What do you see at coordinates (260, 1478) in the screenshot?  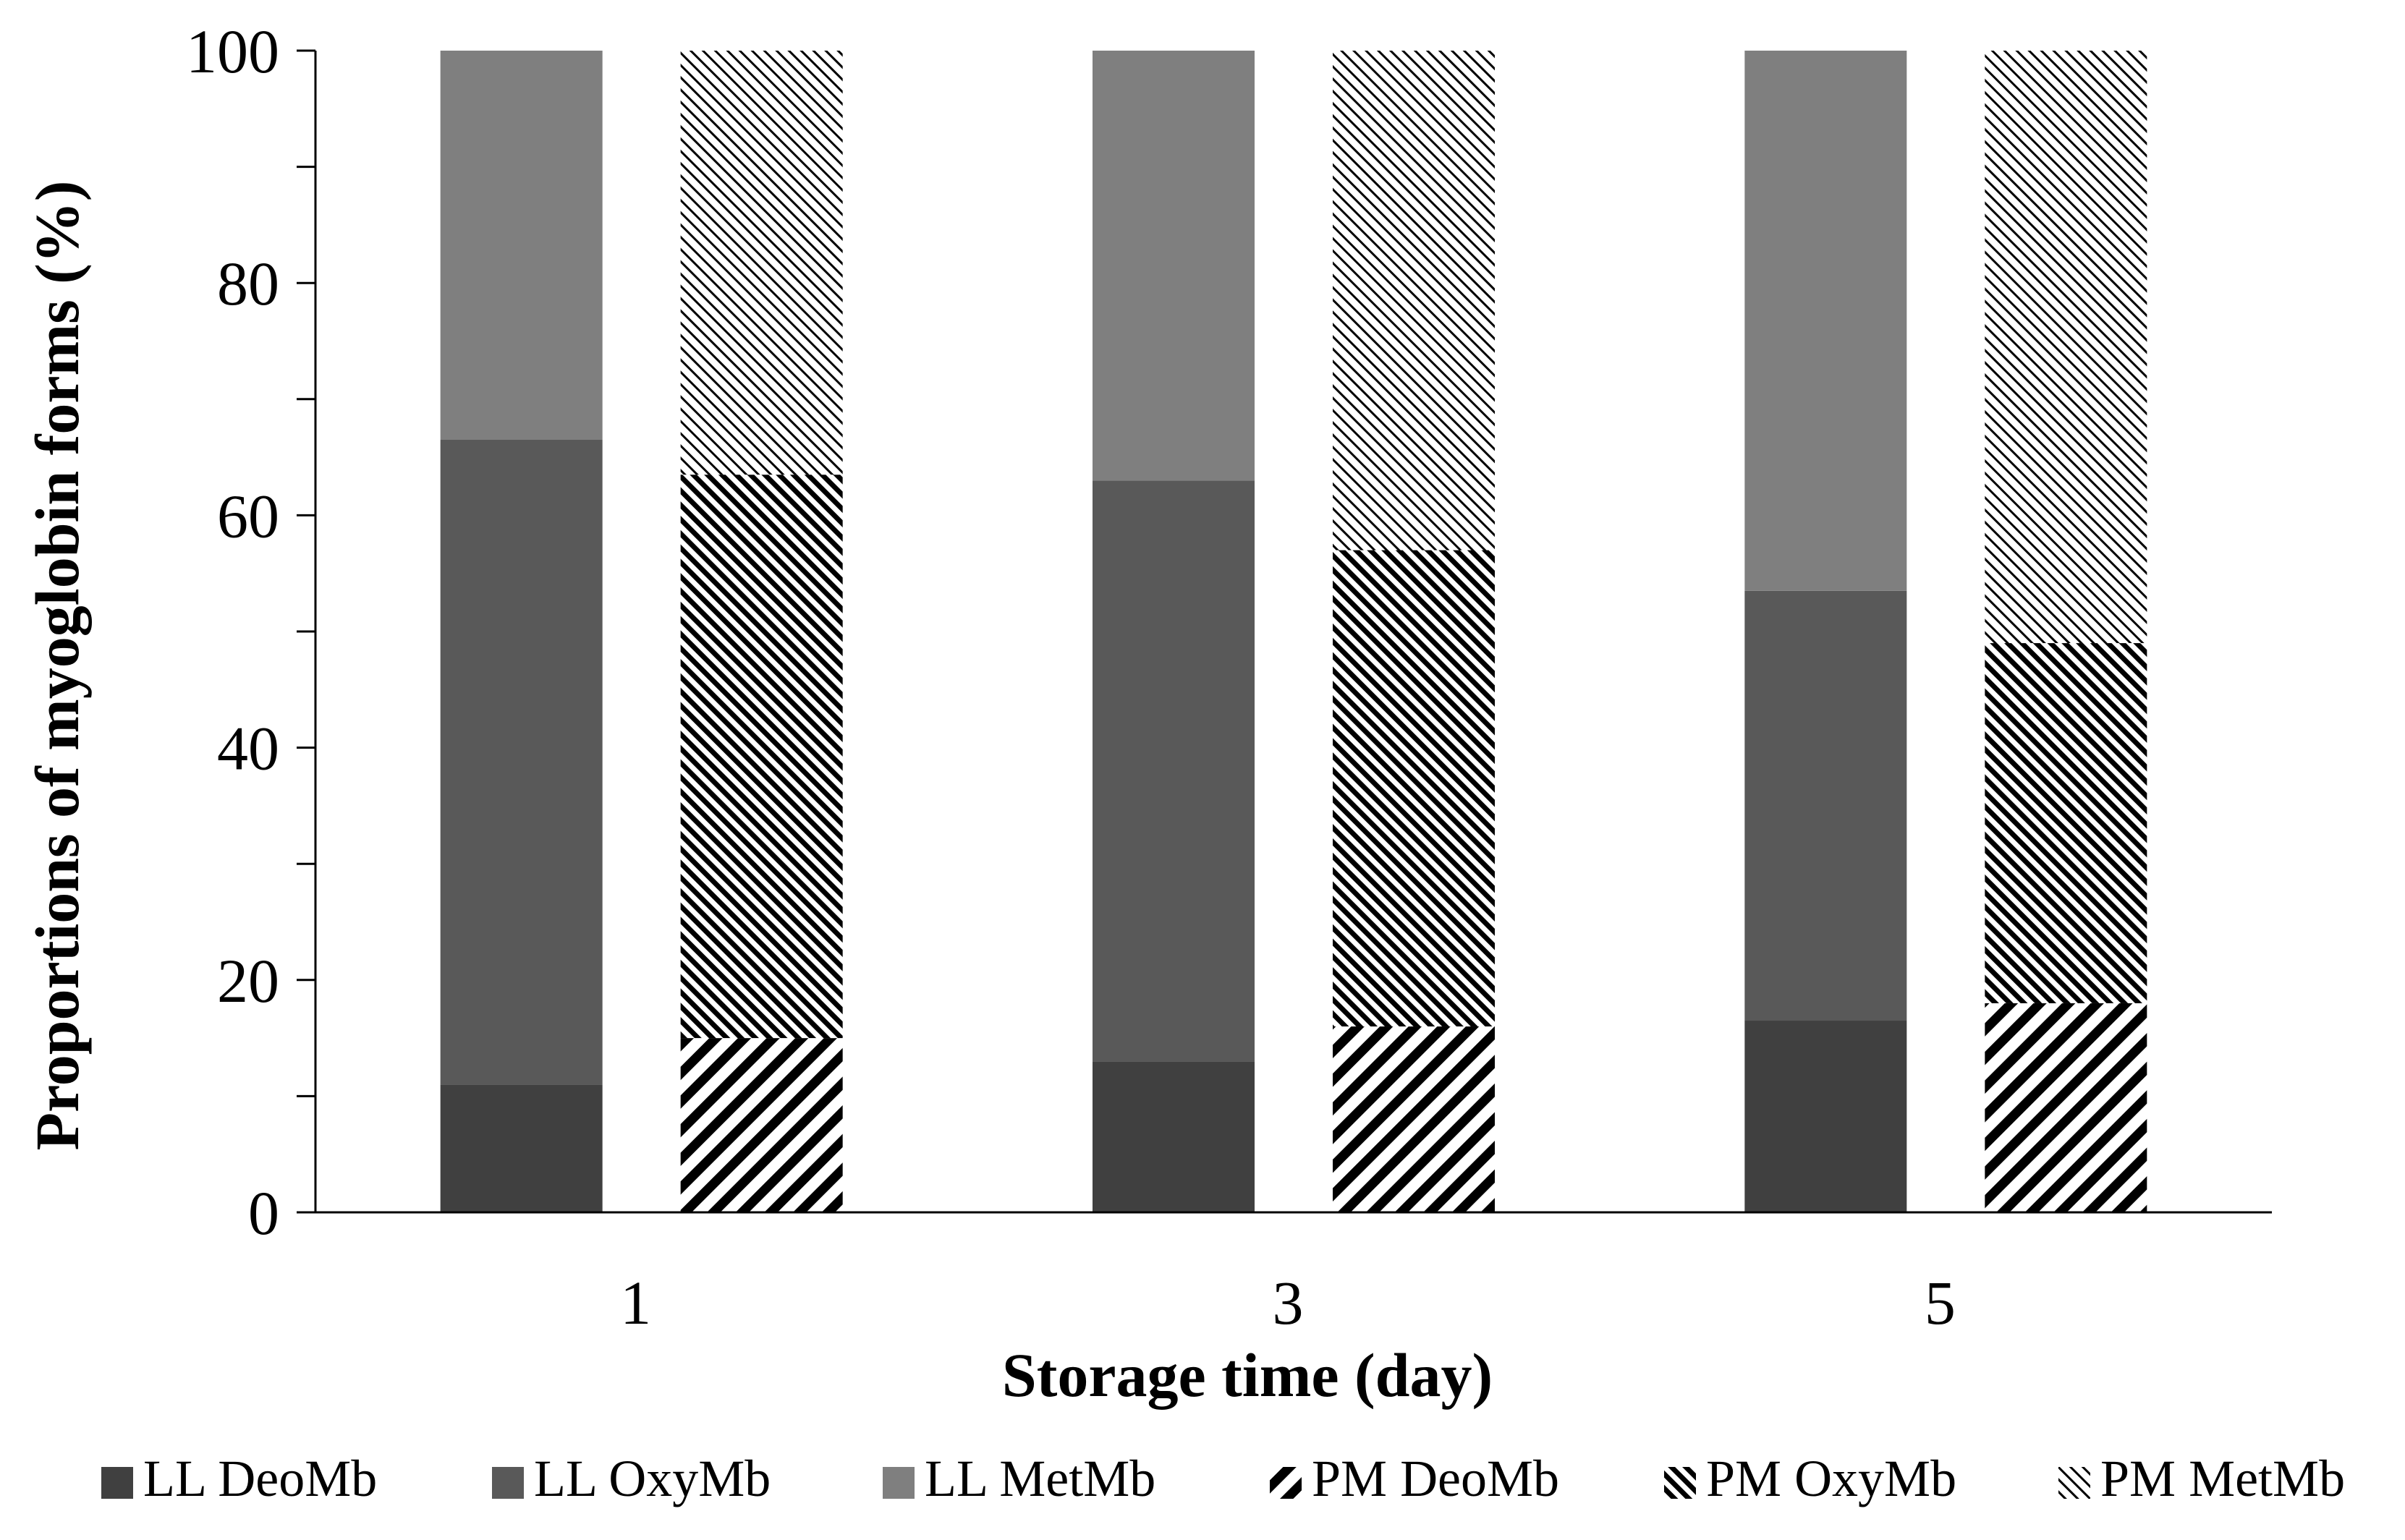 I see `legend-label: LL DeoMb` at bounding box center [260, 1478].